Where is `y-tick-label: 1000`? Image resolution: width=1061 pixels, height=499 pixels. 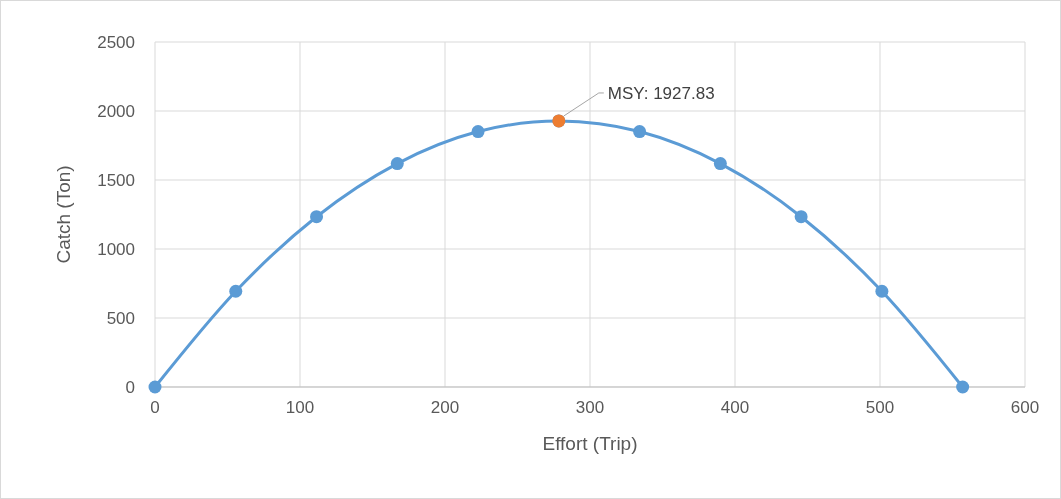
y-tick-label: 1000 is located at coordinates (116, 249).